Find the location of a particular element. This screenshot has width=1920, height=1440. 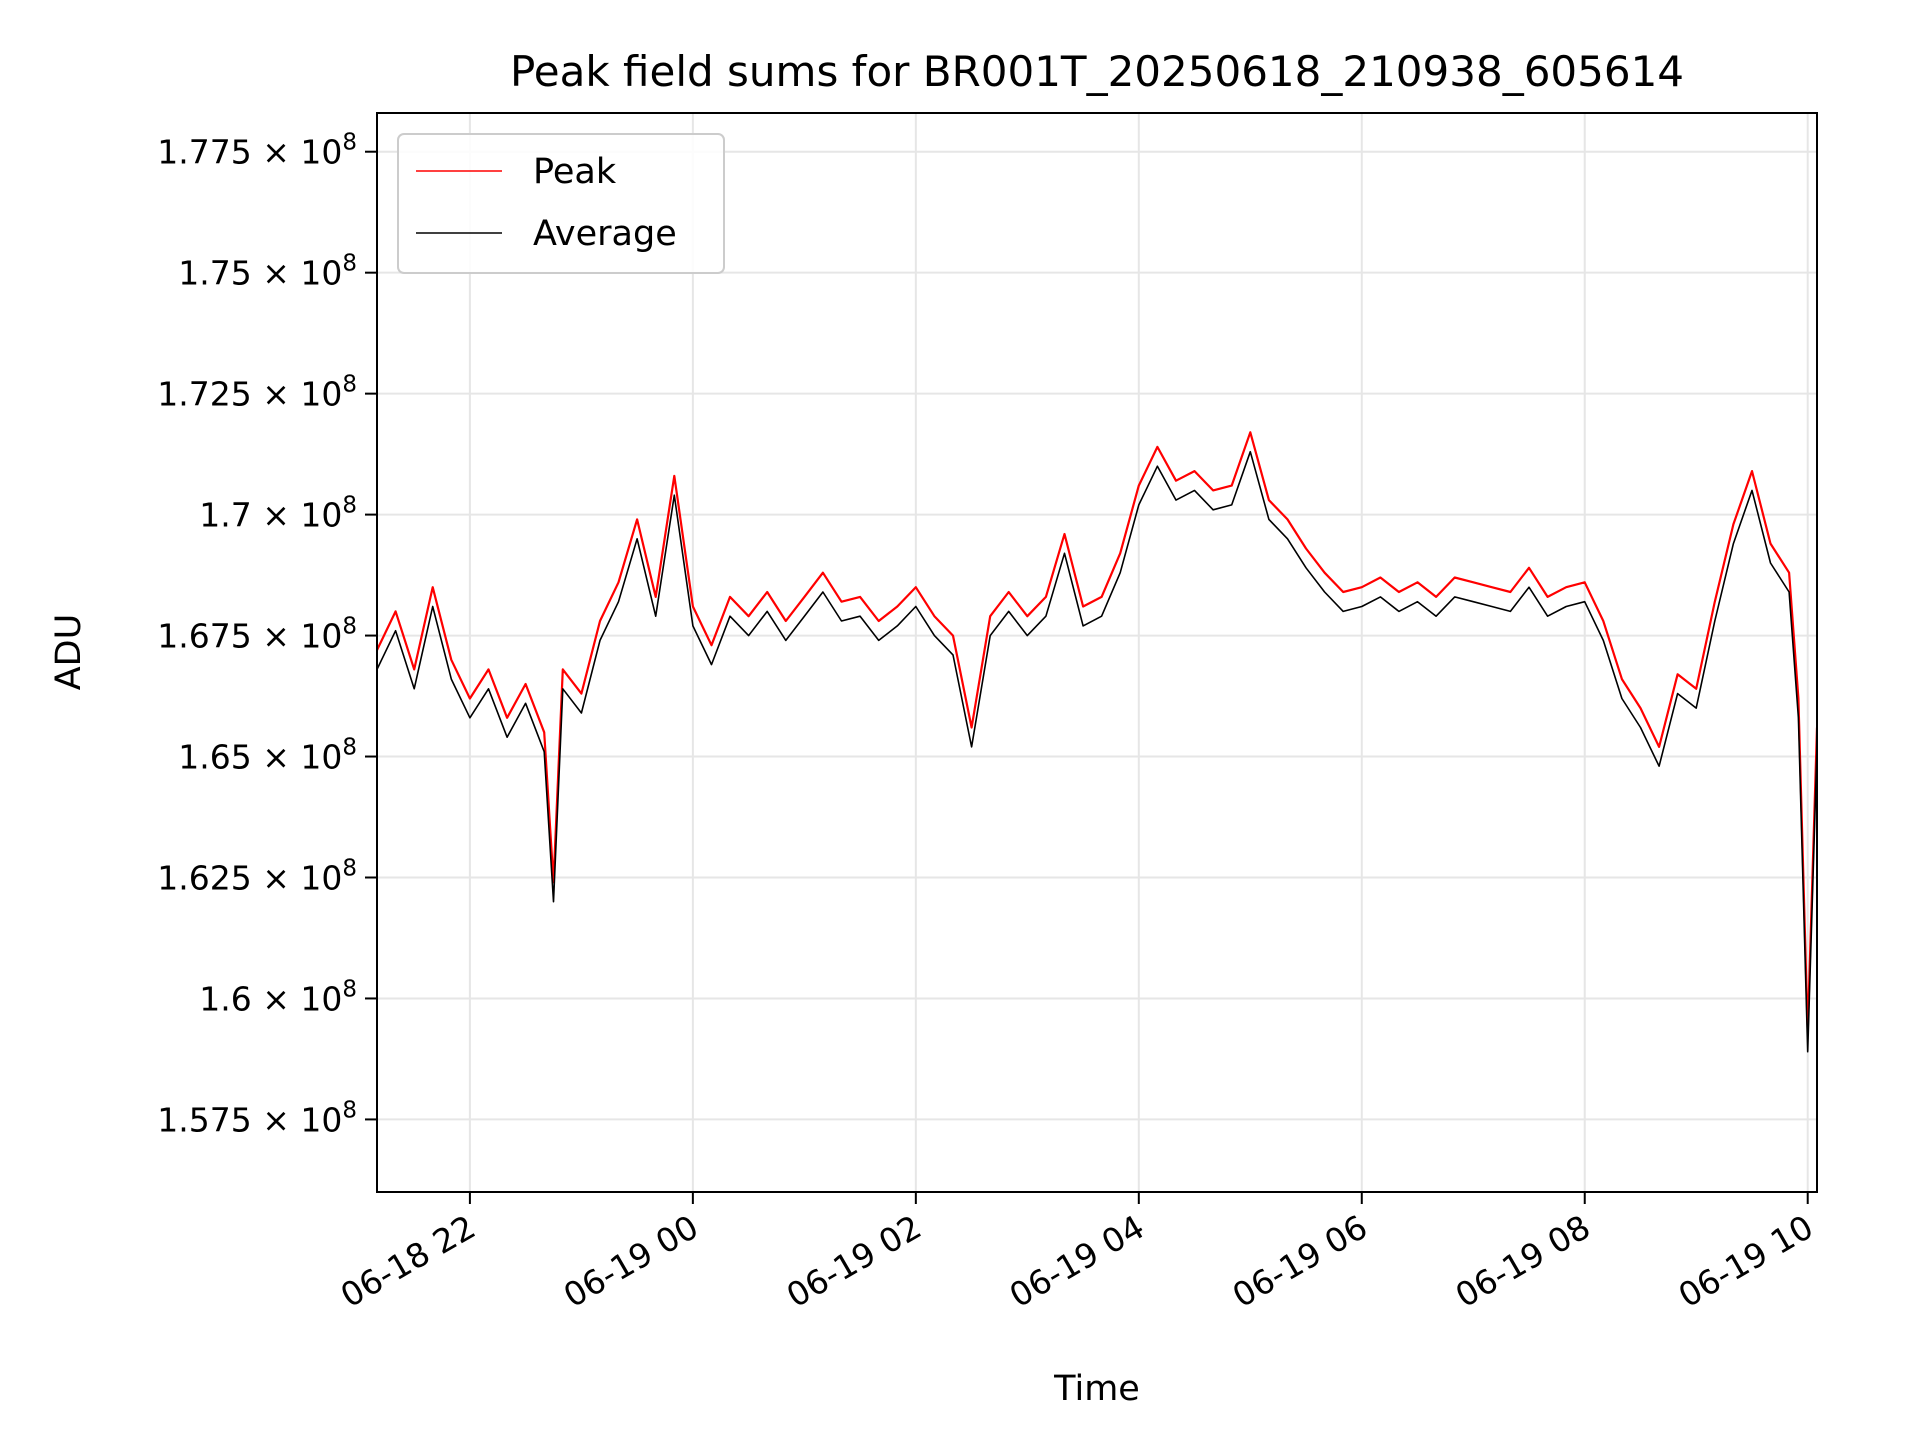

x-axis-title: Time is located at coordinates (1096, 1389).